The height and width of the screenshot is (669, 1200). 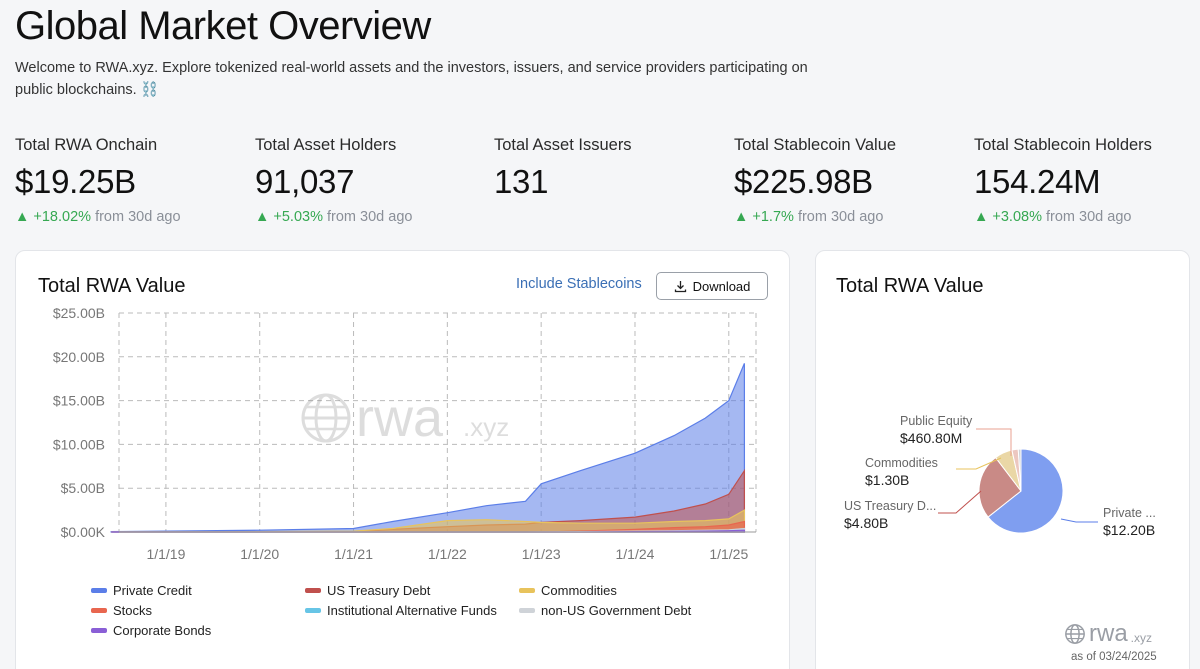 What do you see at coordinates (936, 421) in the screenshot?
I see `pie-label-public-equity: Public Equity` at bounding box center [936, 421].